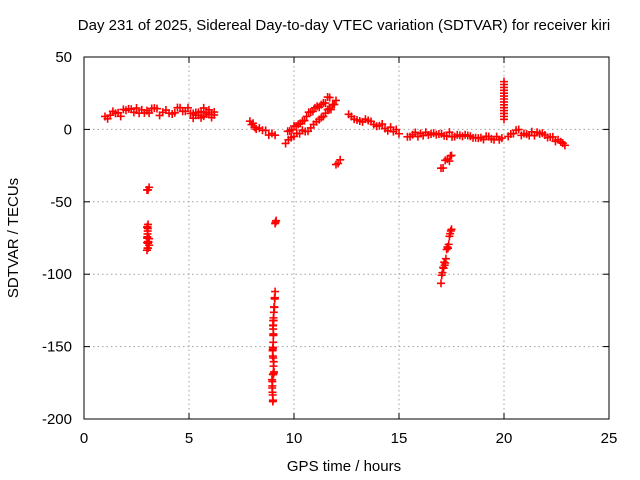 This screenshot has width=640, height=480. Describe the element at coordinates (63, 57) in the screenshot. I see `y-tick-label: 50` at that location.